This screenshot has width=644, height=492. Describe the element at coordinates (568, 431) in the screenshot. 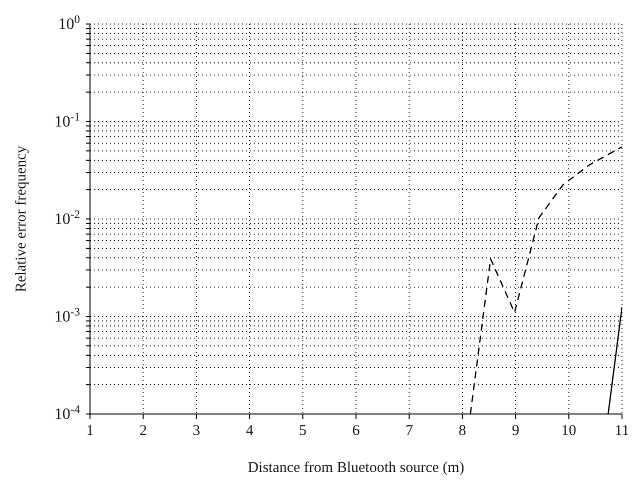

I see `x-tick-label: 10` at that location.